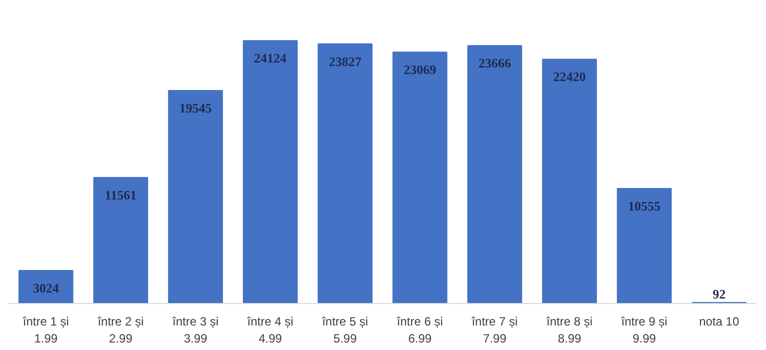 The height and width of the screenshot is (350, 766). What do you see at coordinates (645, 206) in the screenshot?
I see `data-label: 10555` at bounding box center [645, 206].